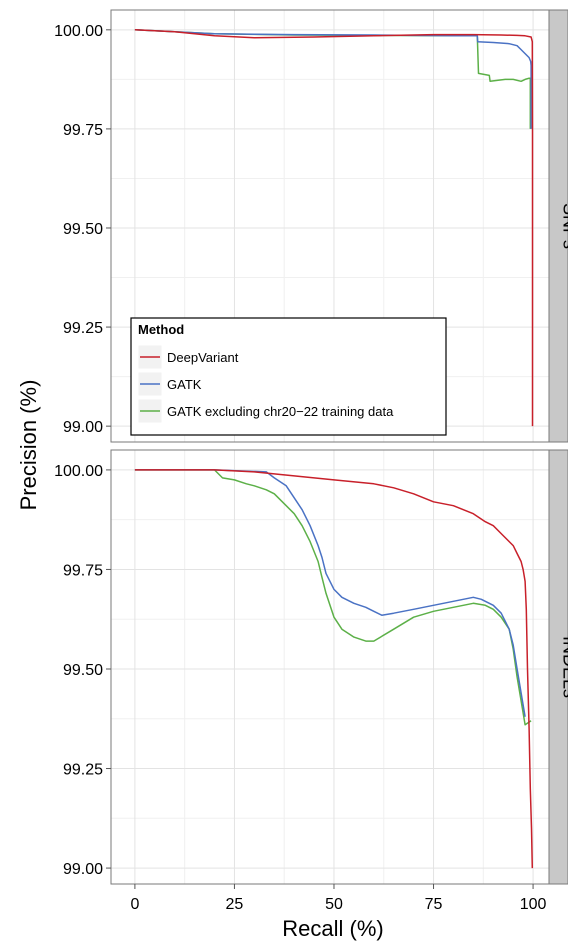 This screenshot has width=568, height=946. What do you see at coordinates (161, 329) in the screenshot?
I see `legend-title: Method` at bounding box center [161, 329].